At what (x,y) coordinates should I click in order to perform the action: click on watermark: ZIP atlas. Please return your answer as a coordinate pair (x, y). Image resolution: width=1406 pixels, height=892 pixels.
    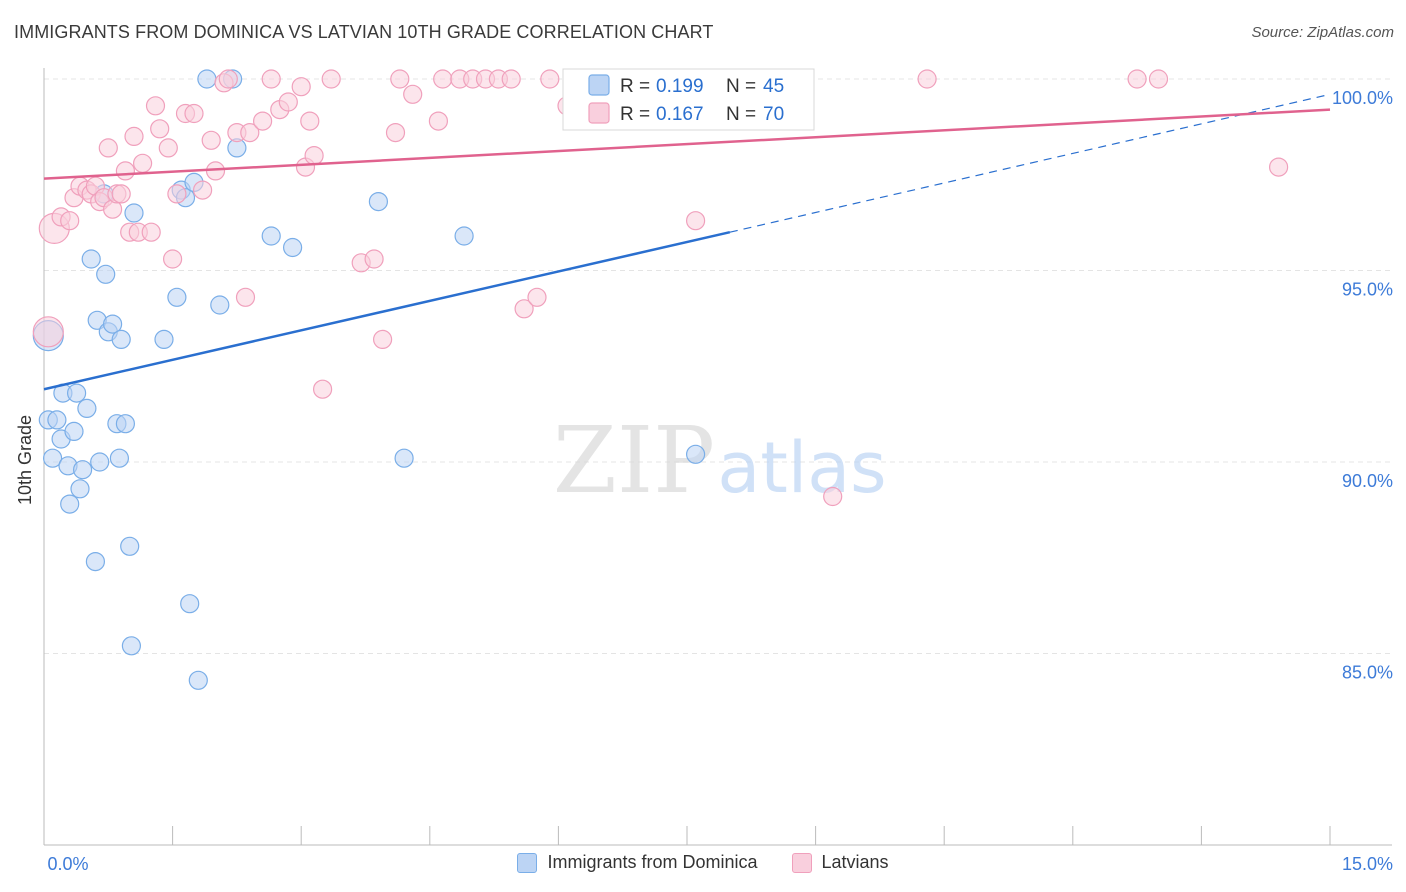
    Looking at the image, I should click on (720, 460).